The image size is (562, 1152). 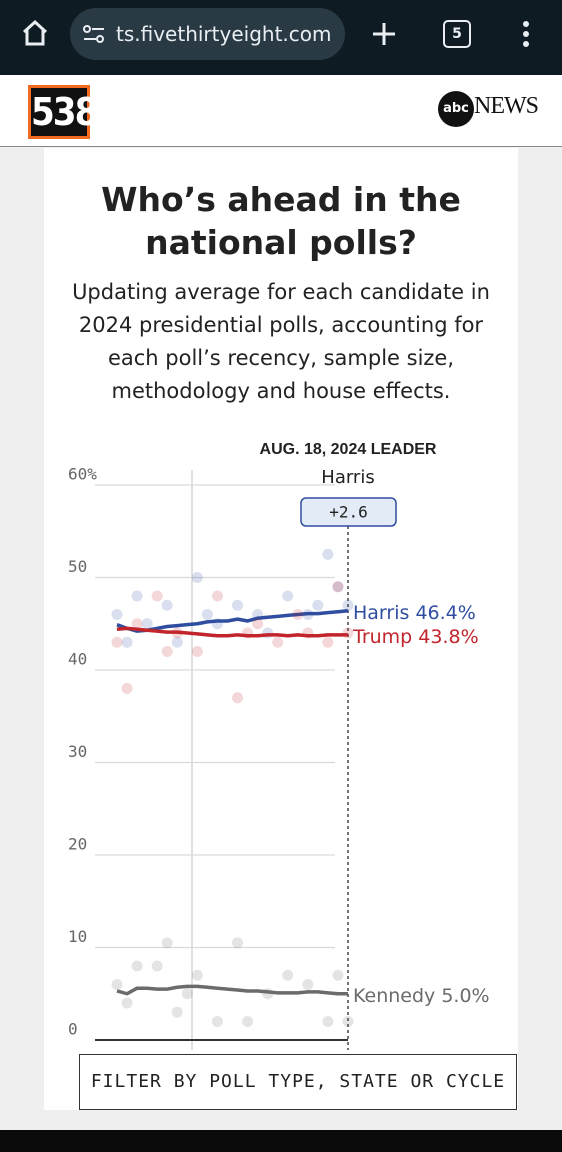 What do you see at coordinates (298, 1082) in the screenshot?
I see `filter-button: FILTER BY POLL TYPE, STATE OR CYCLE` at bounding box center [298, 1082].